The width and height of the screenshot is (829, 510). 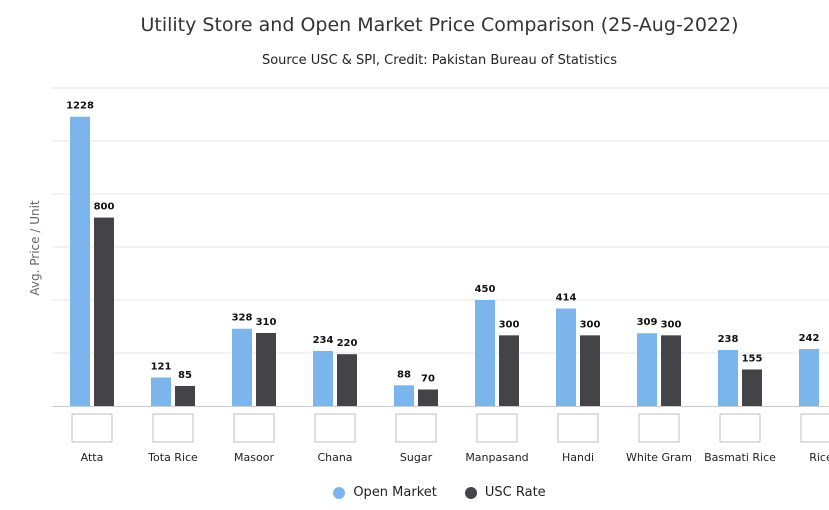 What do you see at coordinates (35, 248) in the screenshot?
I see `y-axis-label: Avg. Price / Unit` at bounding box center [35, 248].